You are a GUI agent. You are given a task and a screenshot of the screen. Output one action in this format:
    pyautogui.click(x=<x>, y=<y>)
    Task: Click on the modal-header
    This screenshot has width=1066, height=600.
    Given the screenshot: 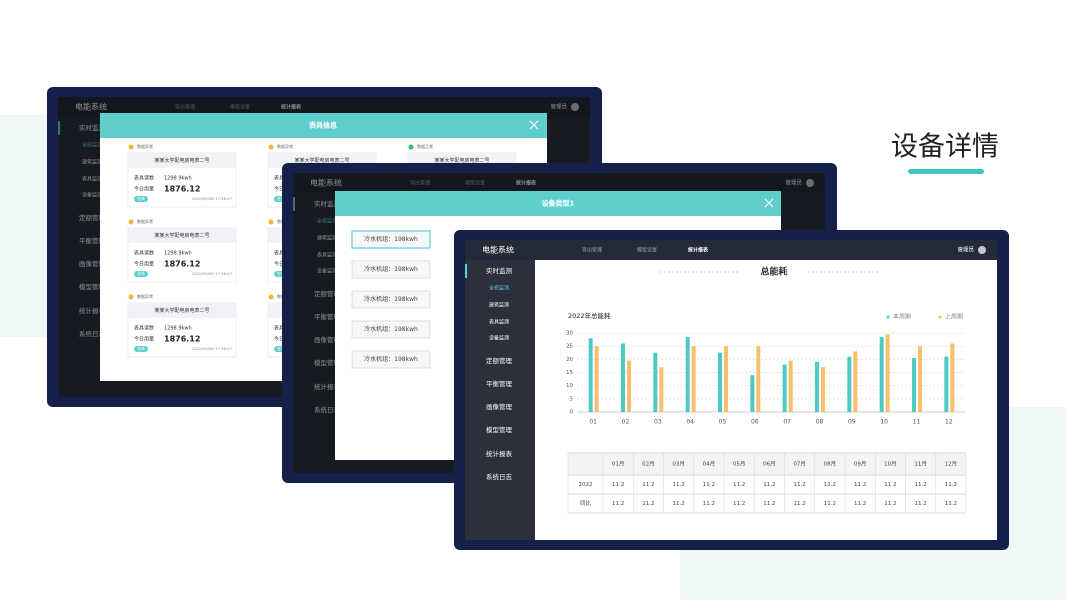 What is the action you would take?
    pyautogui.click(x=323, y=125)
    